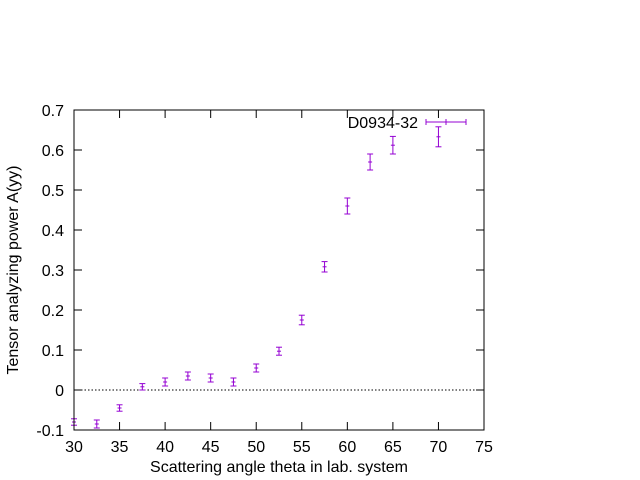  I want to click on y-tick-label: 0.7, so click(53, 111).